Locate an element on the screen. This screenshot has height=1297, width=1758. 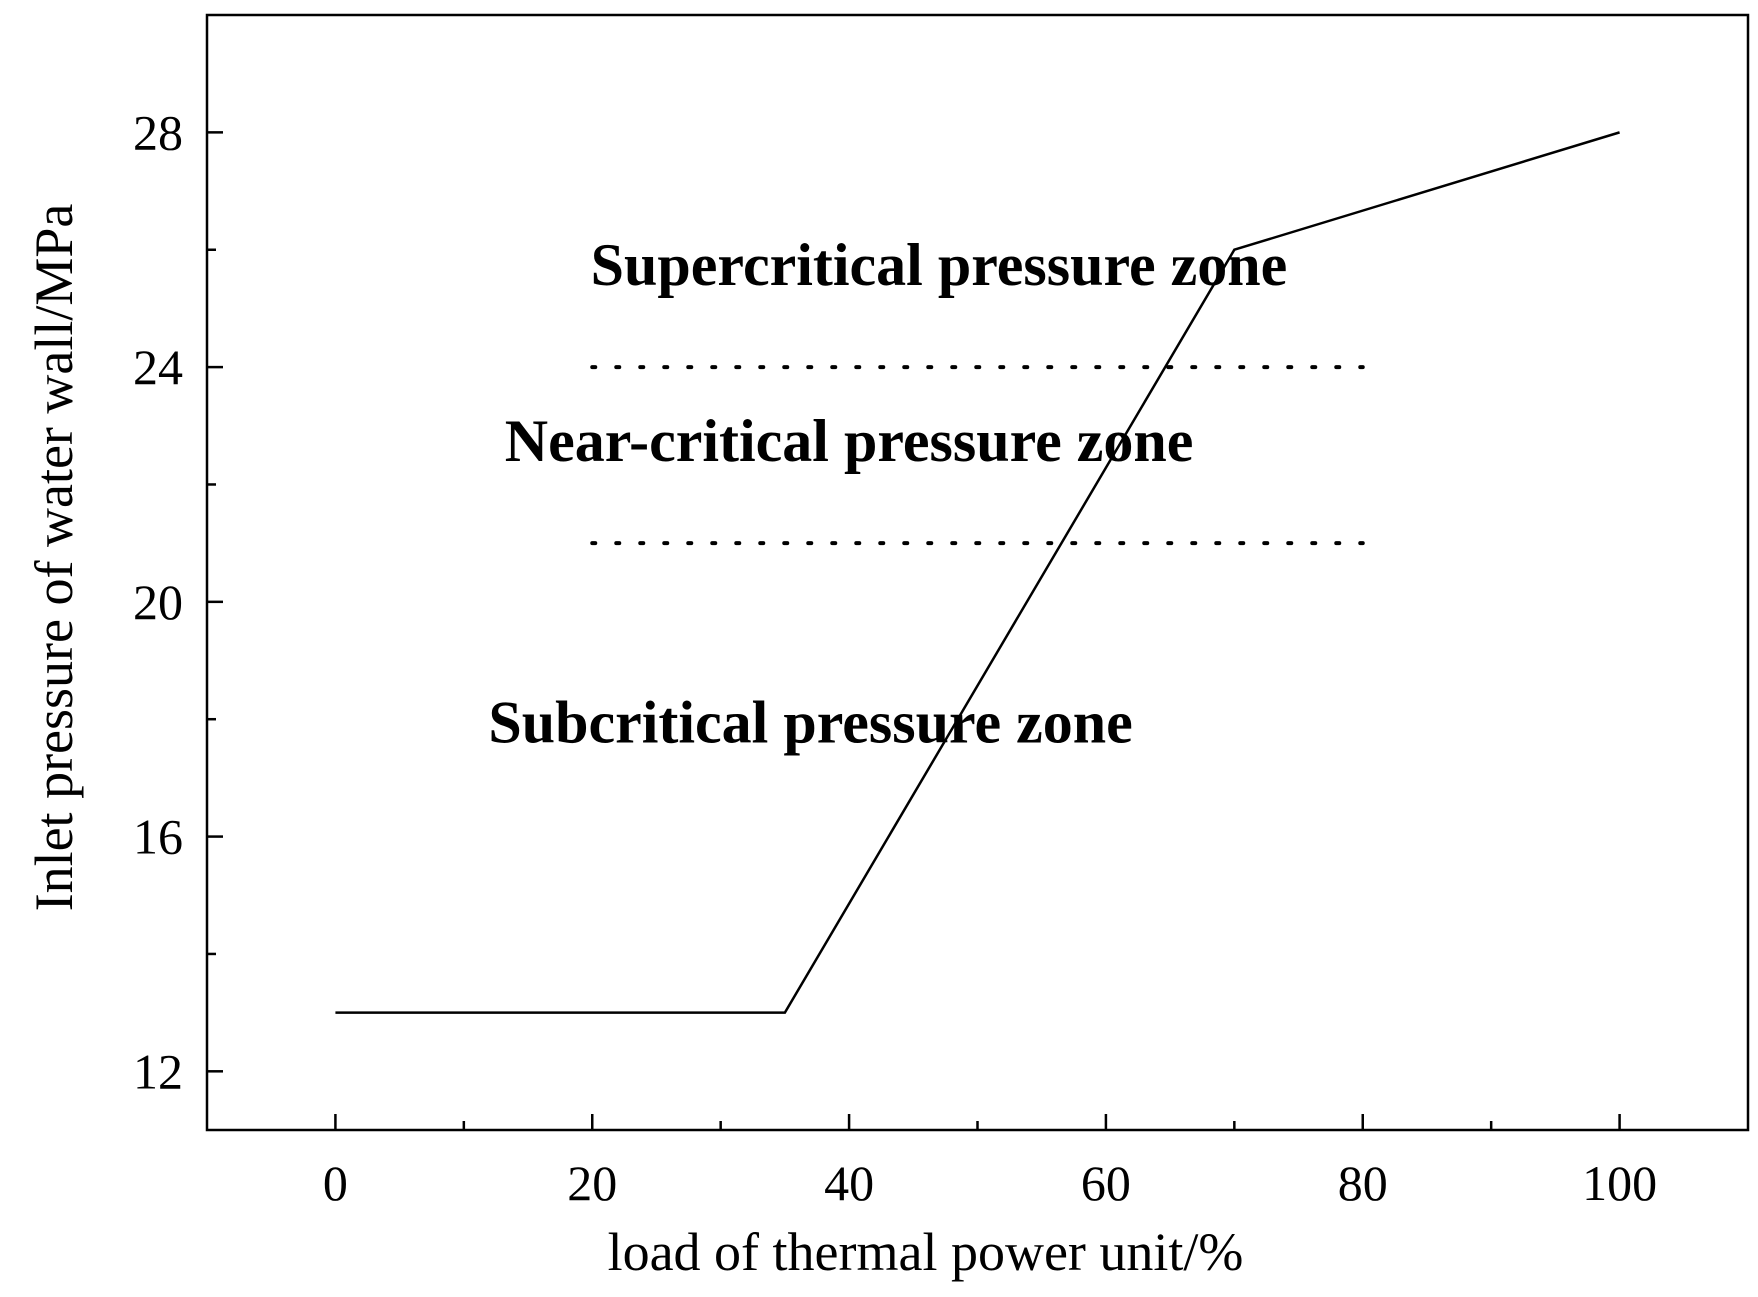
y-tick-label: 20 is located at coordinates (158, 602).